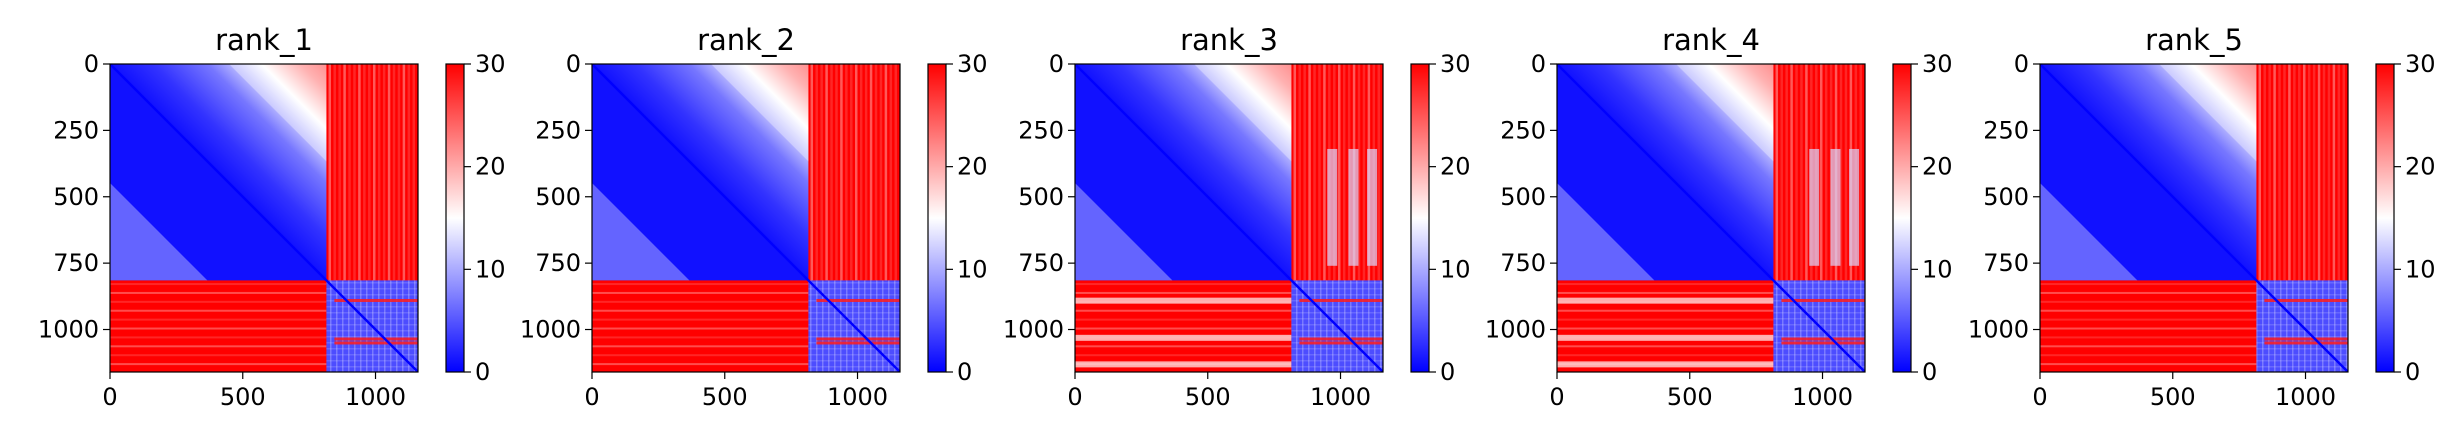  Describe the element at coordinates (746, 40) in the screenshot. I see `panel-title: rank_2` at that location.